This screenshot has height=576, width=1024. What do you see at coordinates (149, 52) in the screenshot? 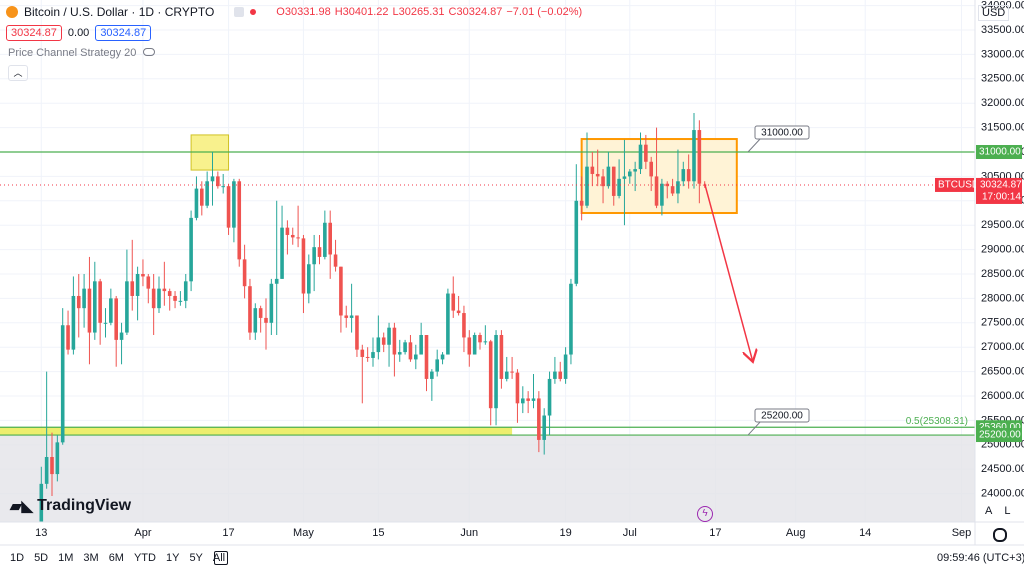
I see `eye-icon` at bounding box center [149, 52].